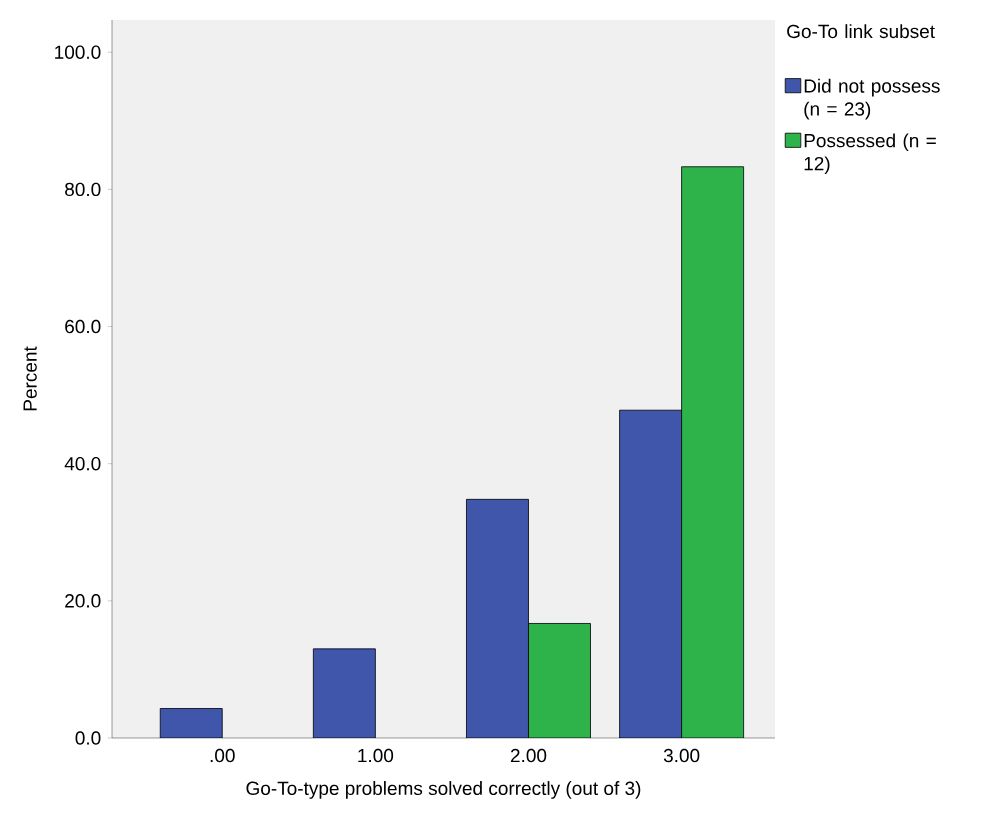 The image size is (1005, 825). I want to click on y-tick-label: 20.0, so click(83, 601).